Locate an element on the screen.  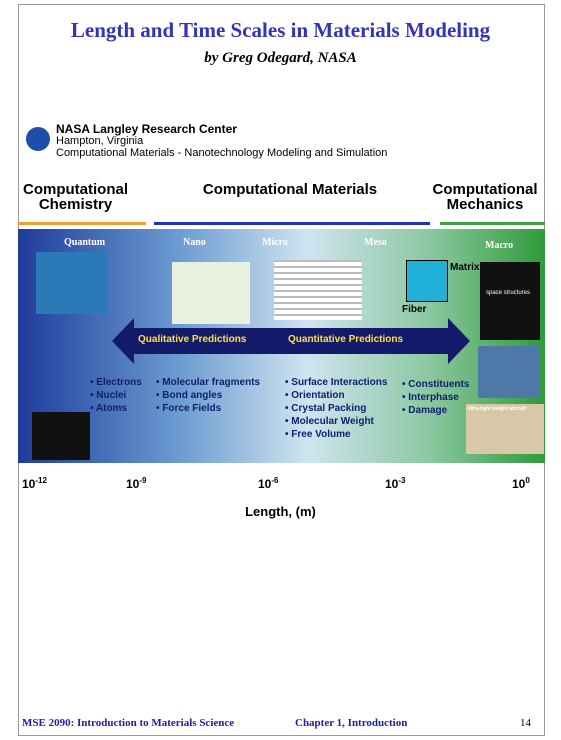
list-item: • Constituents is located at coordinates (436, 384).